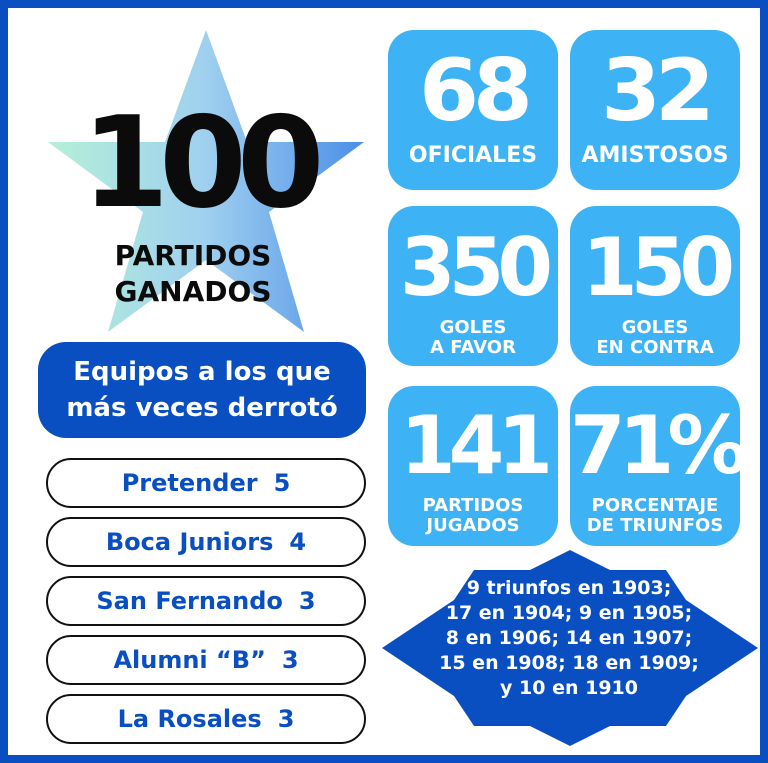 The height and width of the screenshot is (763, 768). Describe the element at coordinates (189, 719) in the screenshot. I see `team-name: La Rosales` at that location.